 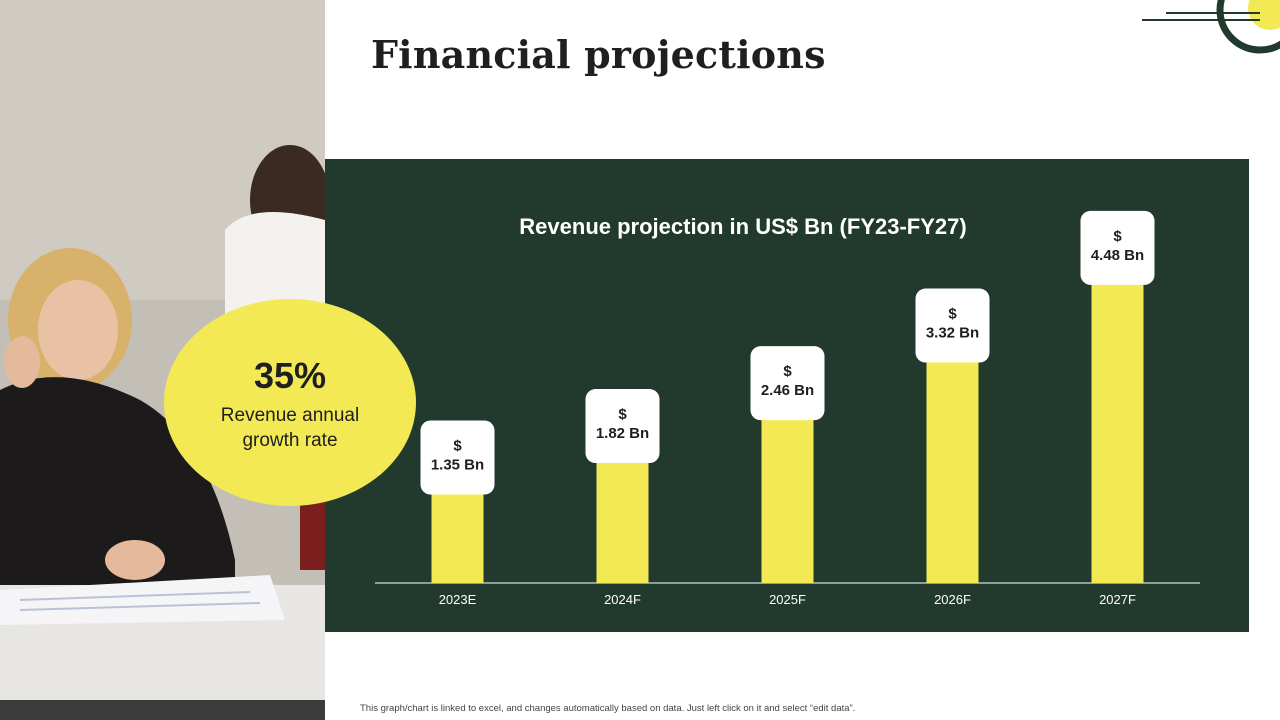 What do you see at coordinates (1117, 599) in the screenshot?
I see `x-tick-label: 2027F` at bounding box center [1117, 599].